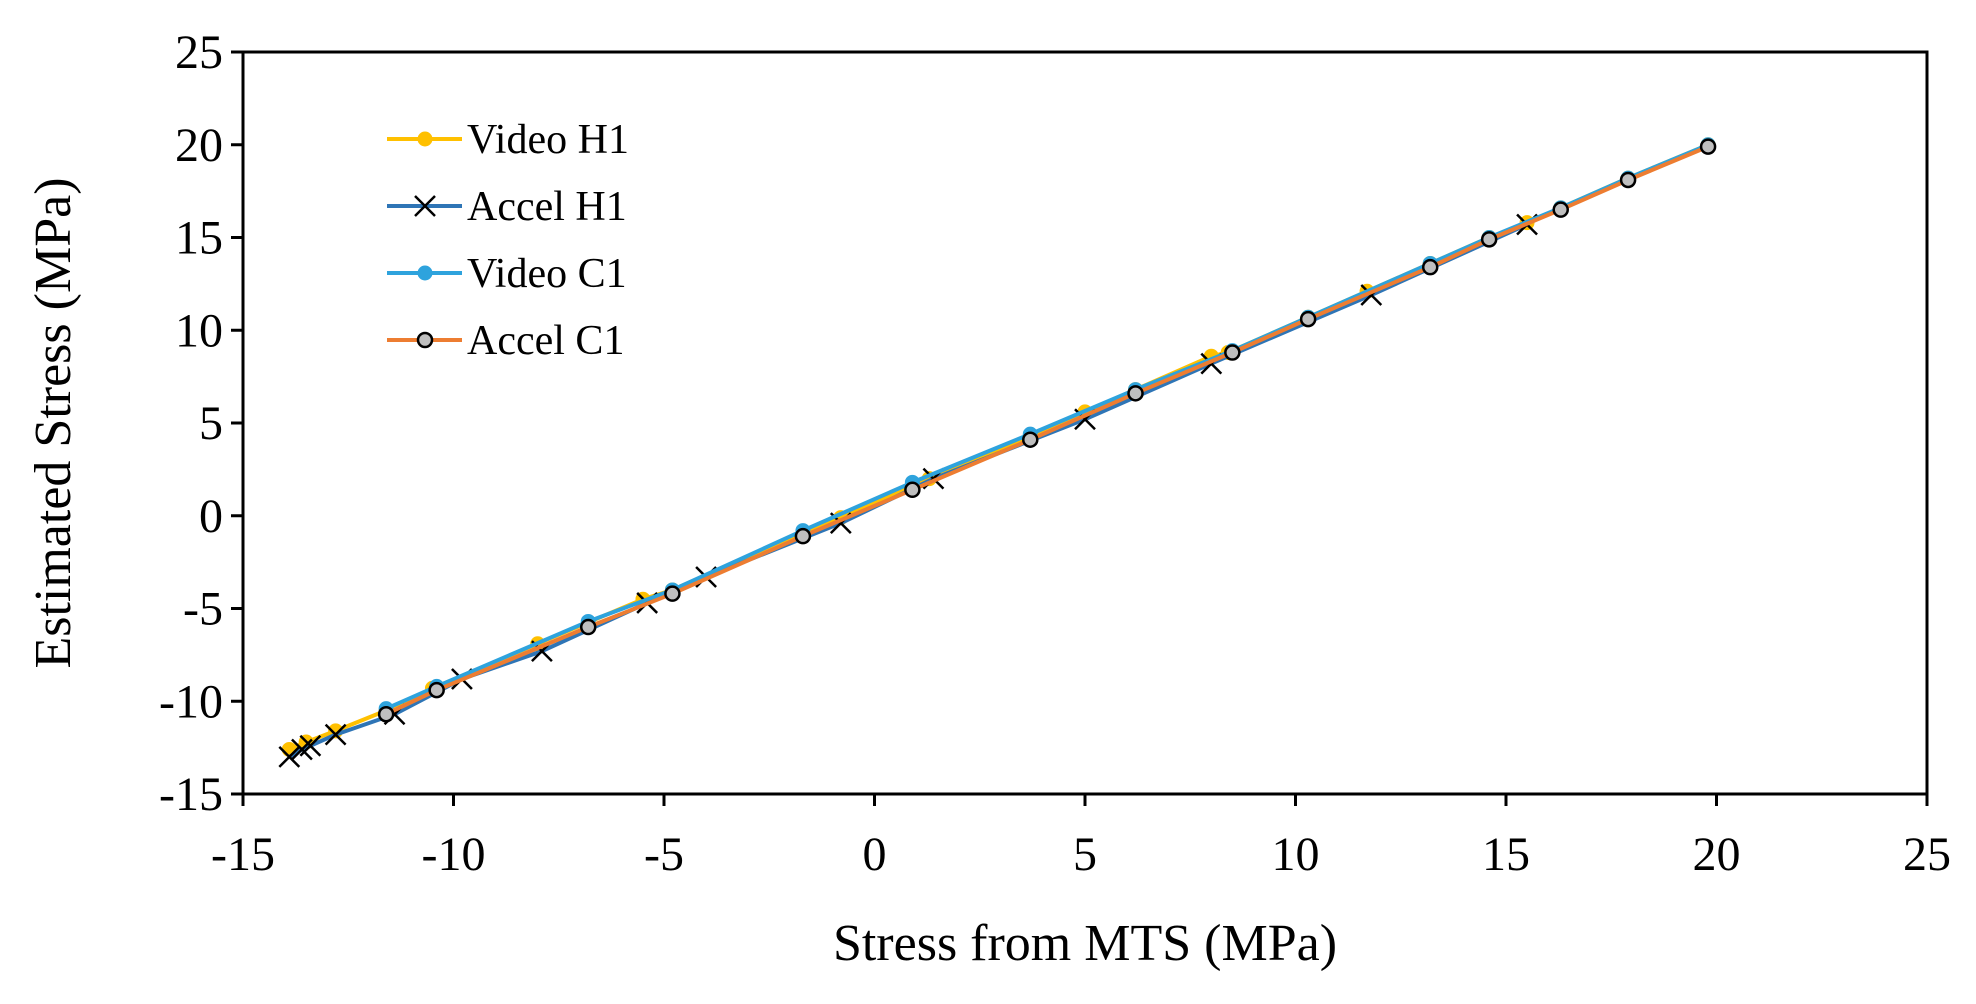 This screenshot has width=1976, height=1004. I want to click on x-tick-label: 15, so click(1506, 854).